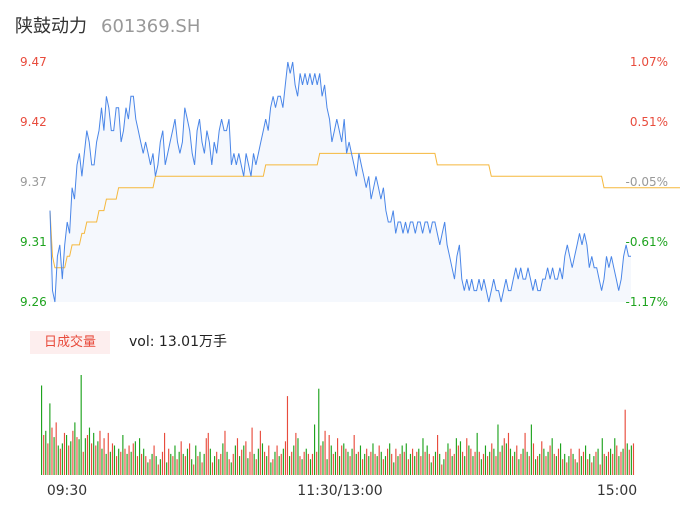 The width and height of the screenshot is (686, 524). I want to click on percent-axis-tick: -1.17%, so click(647, 302).